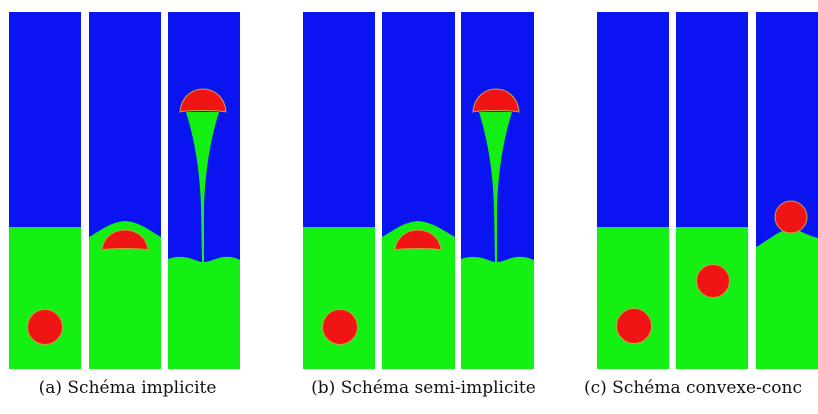 This screenshot has height=414, width=818. What do you see at coordinates (45, 190) in the screenshot?
I see `panel-a1` at bounding box center [45, 190].